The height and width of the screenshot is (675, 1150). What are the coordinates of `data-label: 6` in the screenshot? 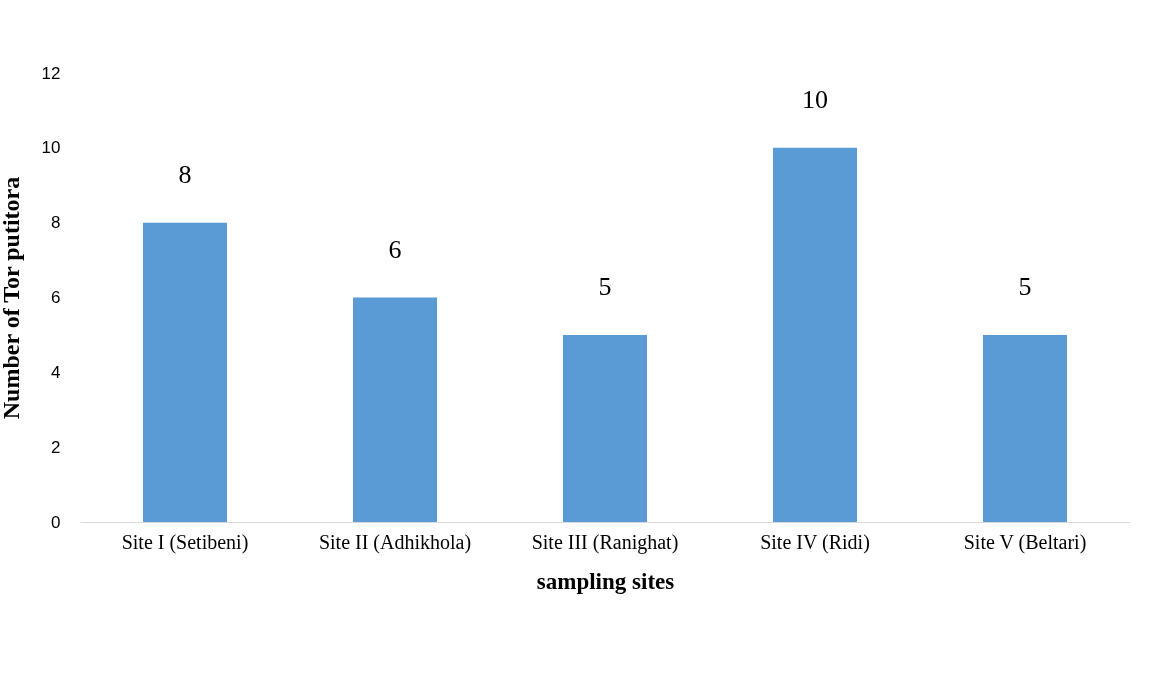 It's located at (395, 249).